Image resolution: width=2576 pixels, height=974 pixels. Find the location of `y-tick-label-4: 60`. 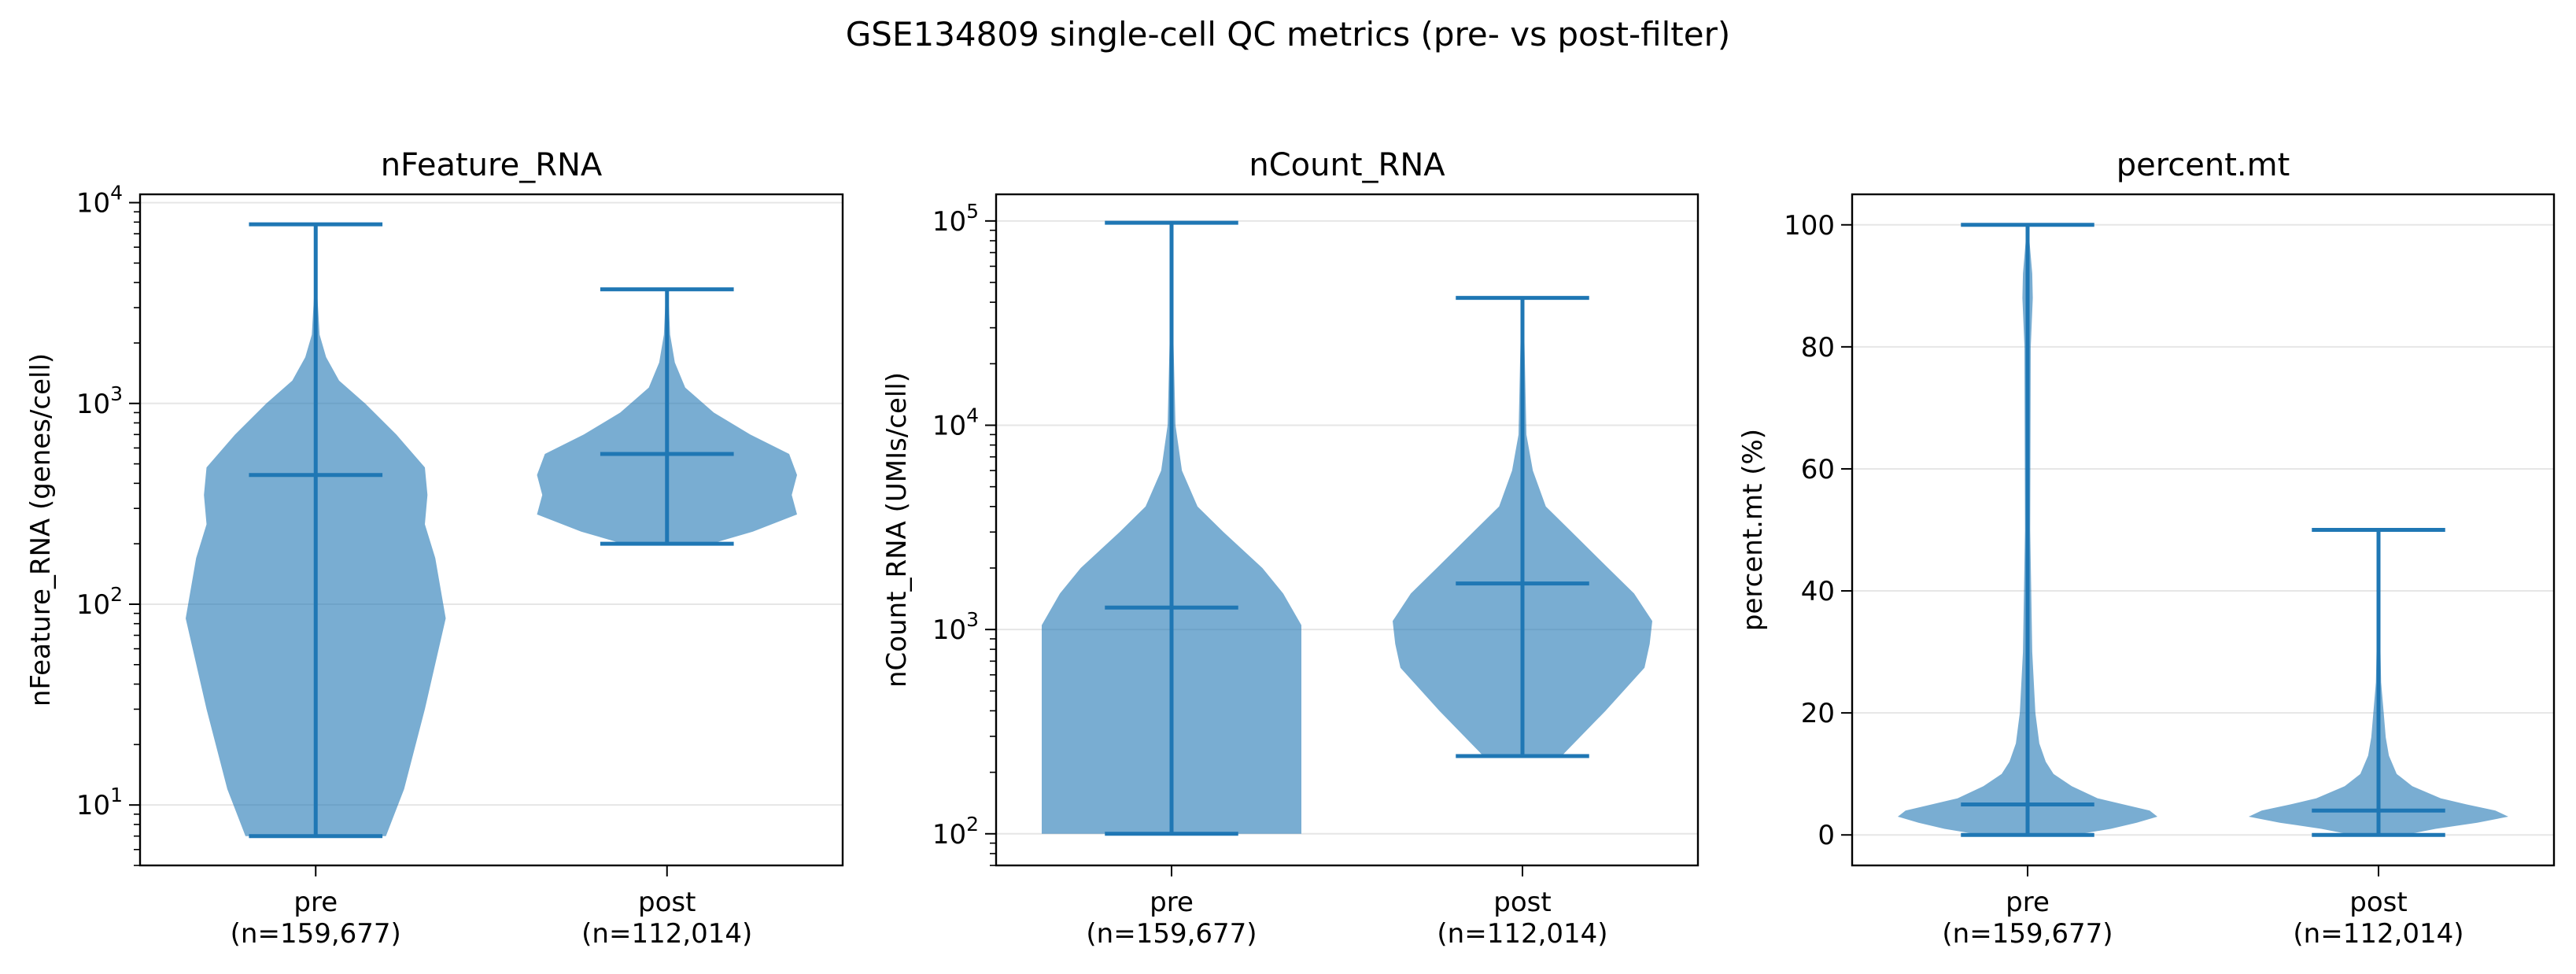

y-tick-label-4: 60 is located at coordinates (1818, 470).